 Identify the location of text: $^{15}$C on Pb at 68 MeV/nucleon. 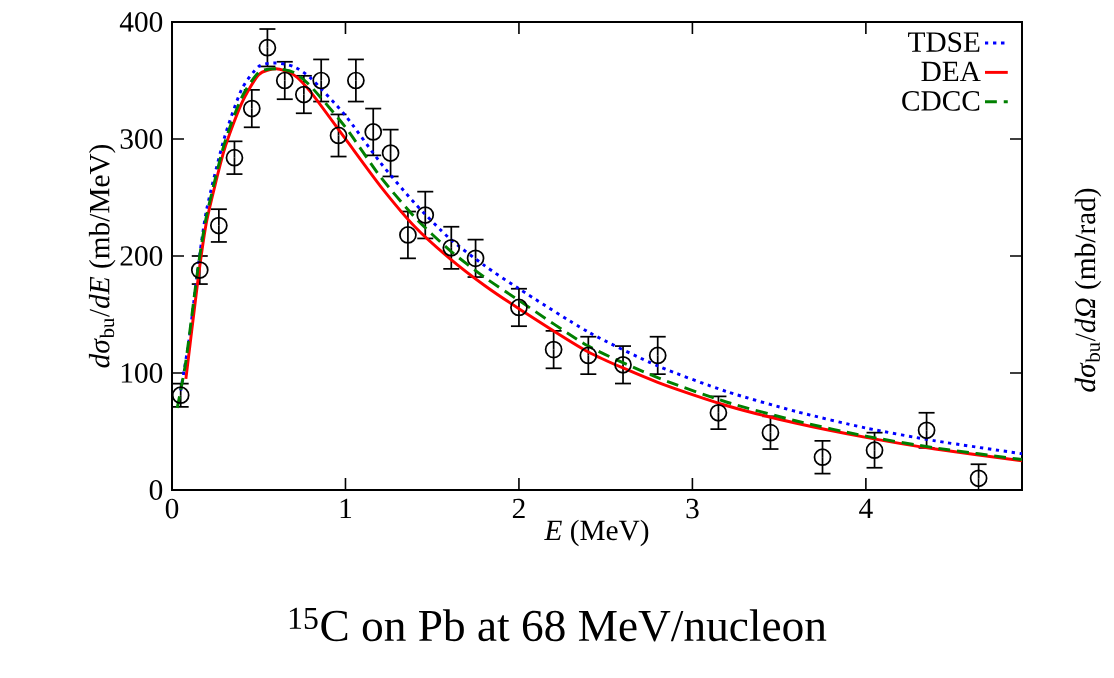
(558, 624).